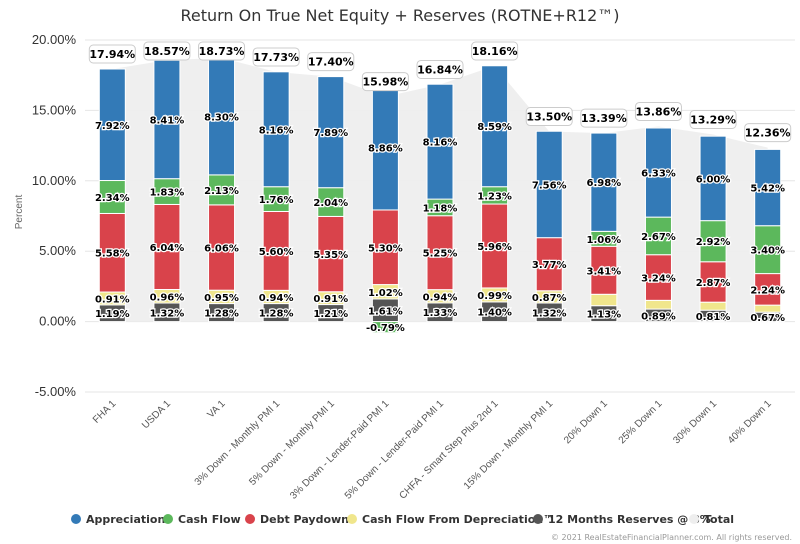 The width and height of the screenshot is (800, 544). I want to click on total-label-group: 17.94%, so click(112, 54).